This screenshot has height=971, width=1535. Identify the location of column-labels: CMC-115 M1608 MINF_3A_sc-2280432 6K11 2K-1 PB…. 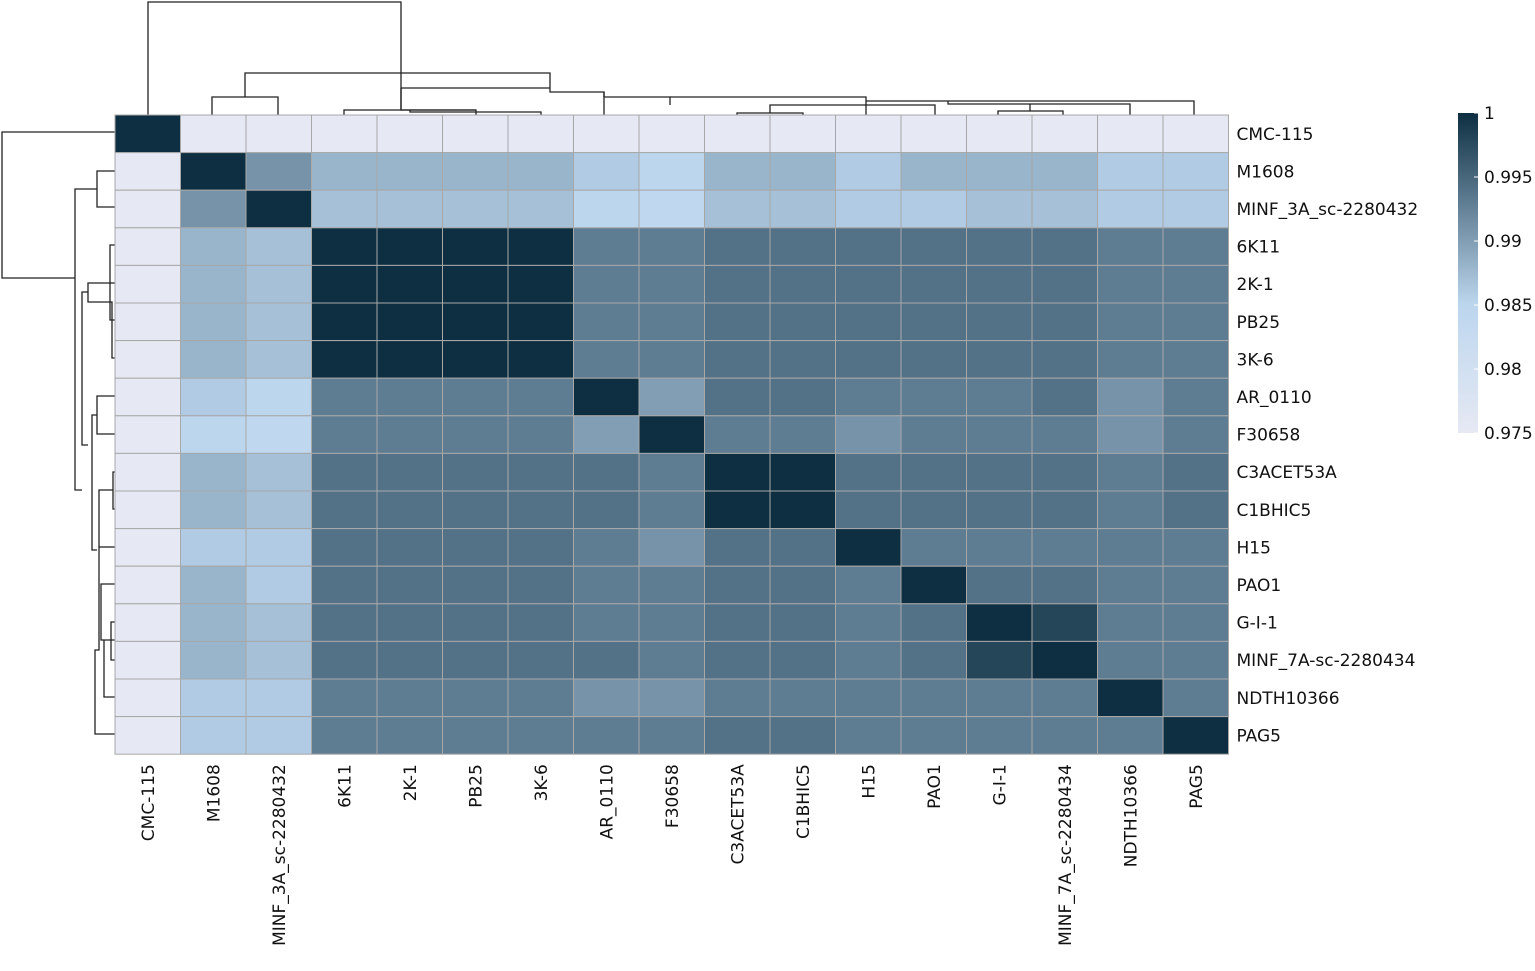
(673, 855).